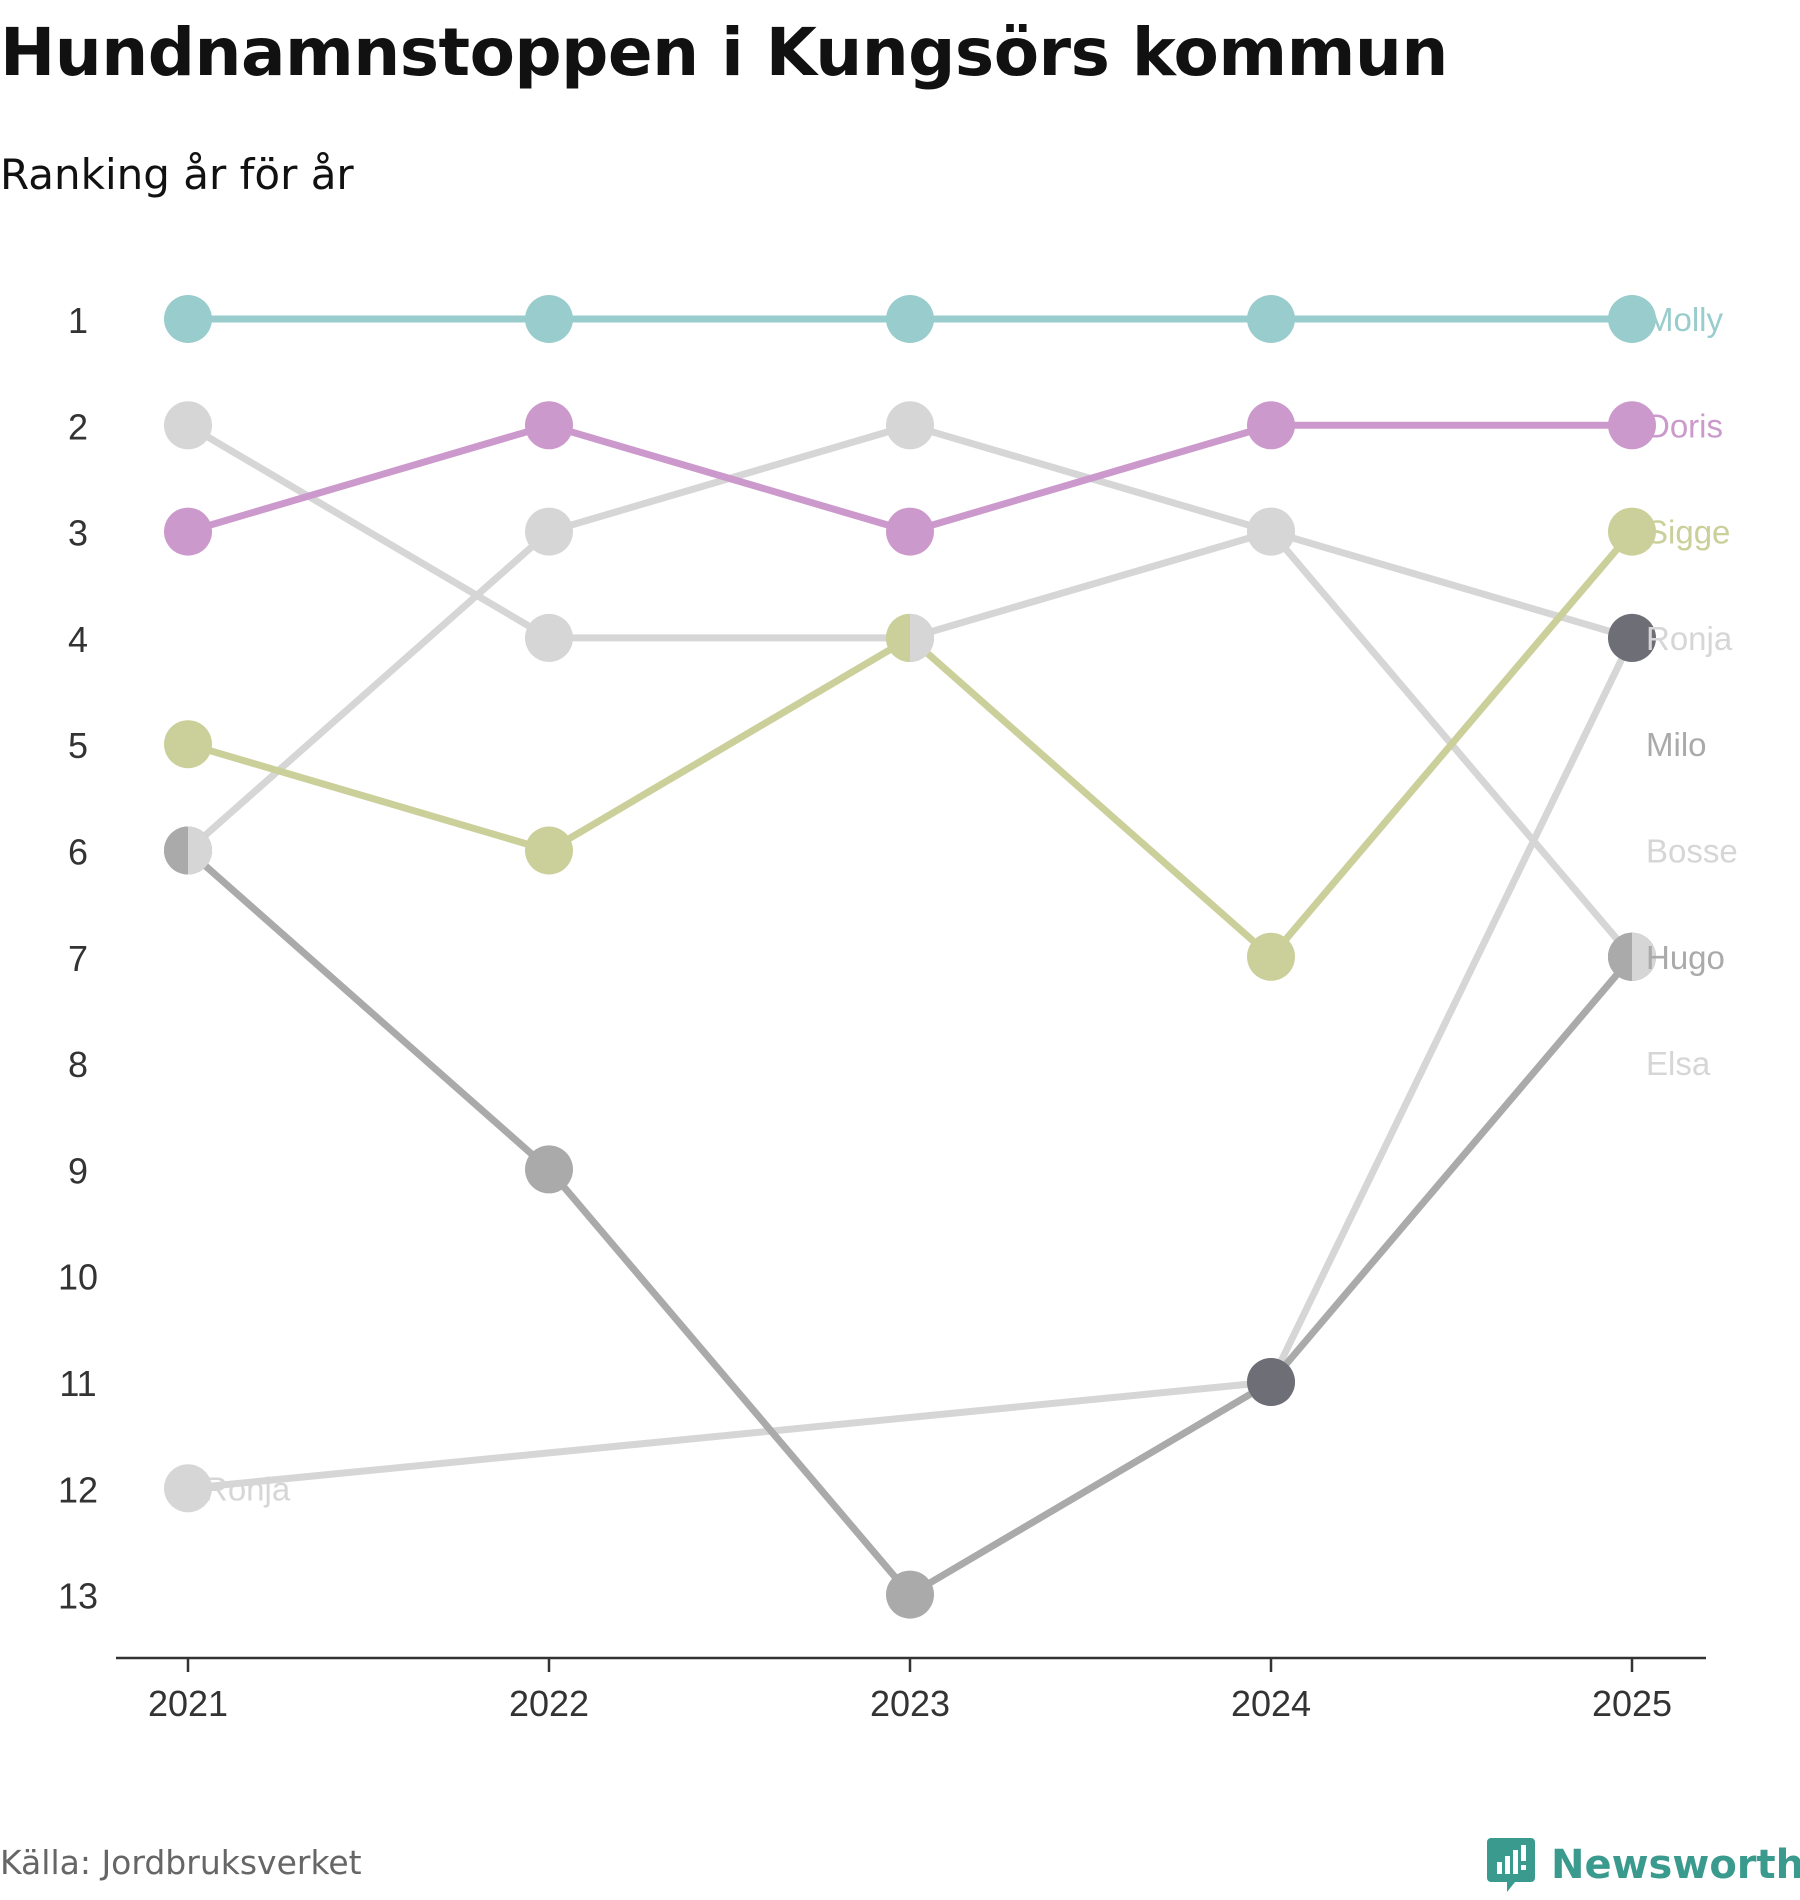 This screenshot has width=1800, height=1900. Describe the element at coordinates (78, 852) in the screenshot. I see `y-tick-label-6: 6` at that location.